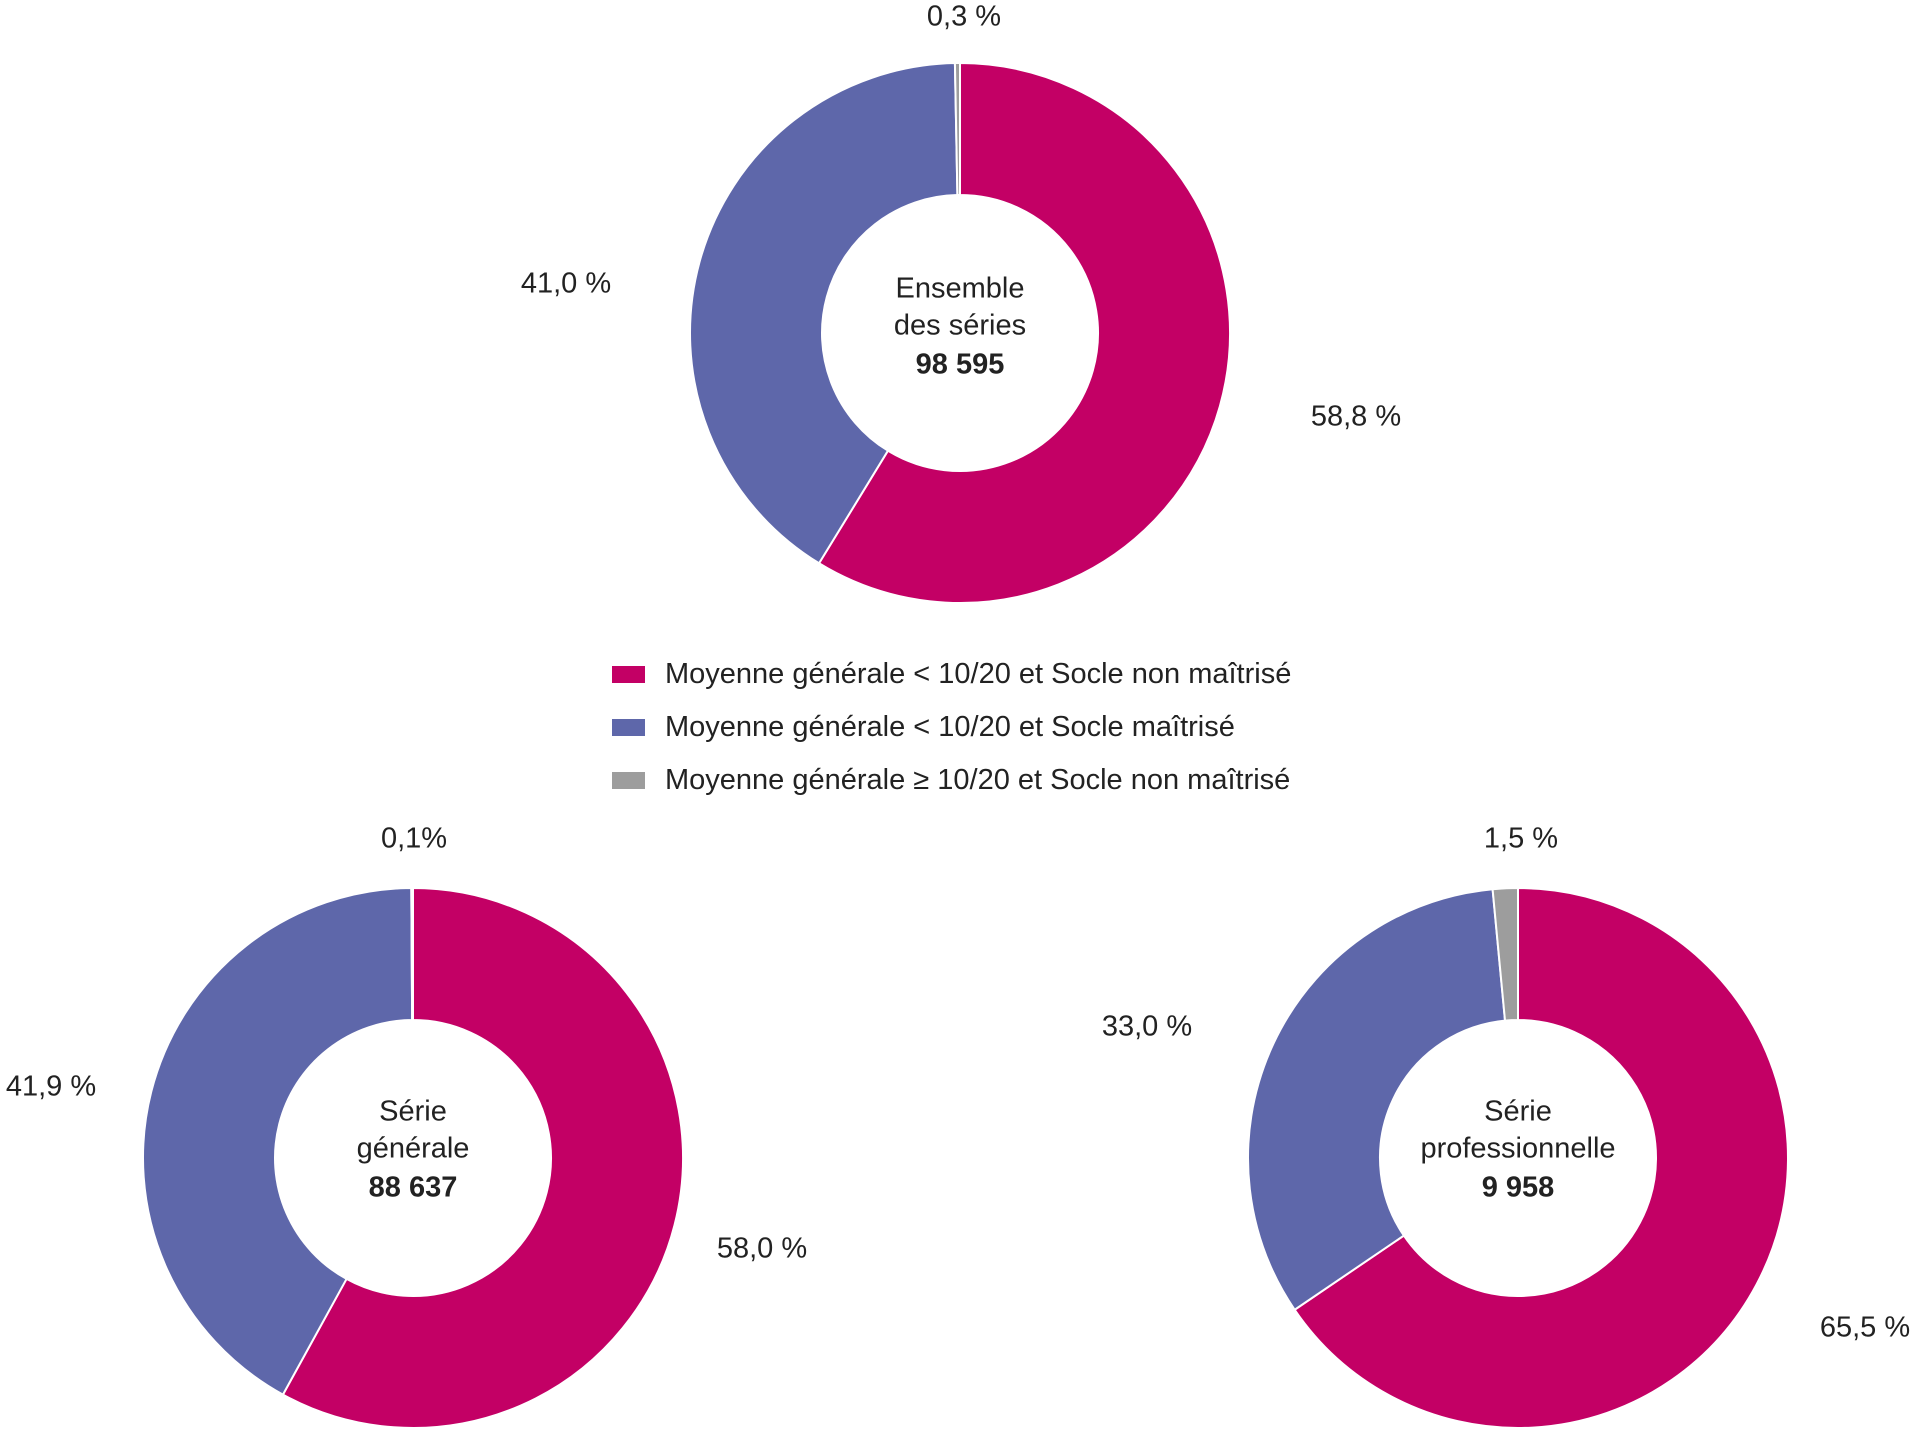 The height and width of the screenshot is (1433, 1923). What do you see at coordinates (51, 1087) in the screenshot?
I see `donut-1-slice-label-1: 41,9 %` at bounding box center [51, 1087].